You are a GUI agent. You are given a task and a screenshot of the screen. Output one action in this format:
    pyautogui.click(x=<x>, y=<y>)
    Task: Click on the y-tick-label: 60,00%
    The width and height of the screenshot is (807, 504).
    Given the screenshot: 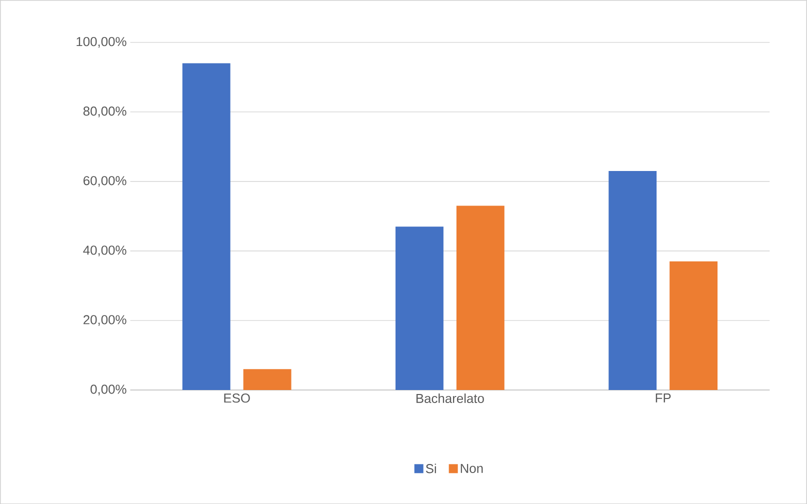 What is the action you would take?
    pyautogui.click(x=105, y=181)
    